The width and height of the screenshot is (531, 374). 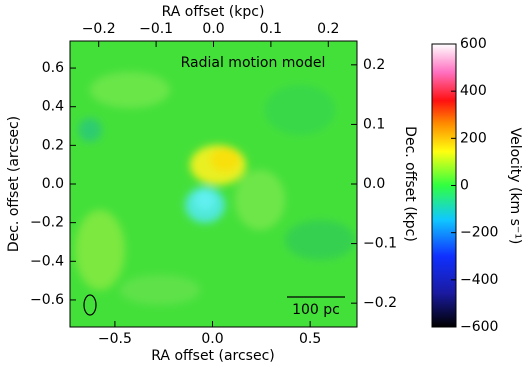 I want to click on x-axis-label: RA offset (arcsec), so click(x=213, y=356).